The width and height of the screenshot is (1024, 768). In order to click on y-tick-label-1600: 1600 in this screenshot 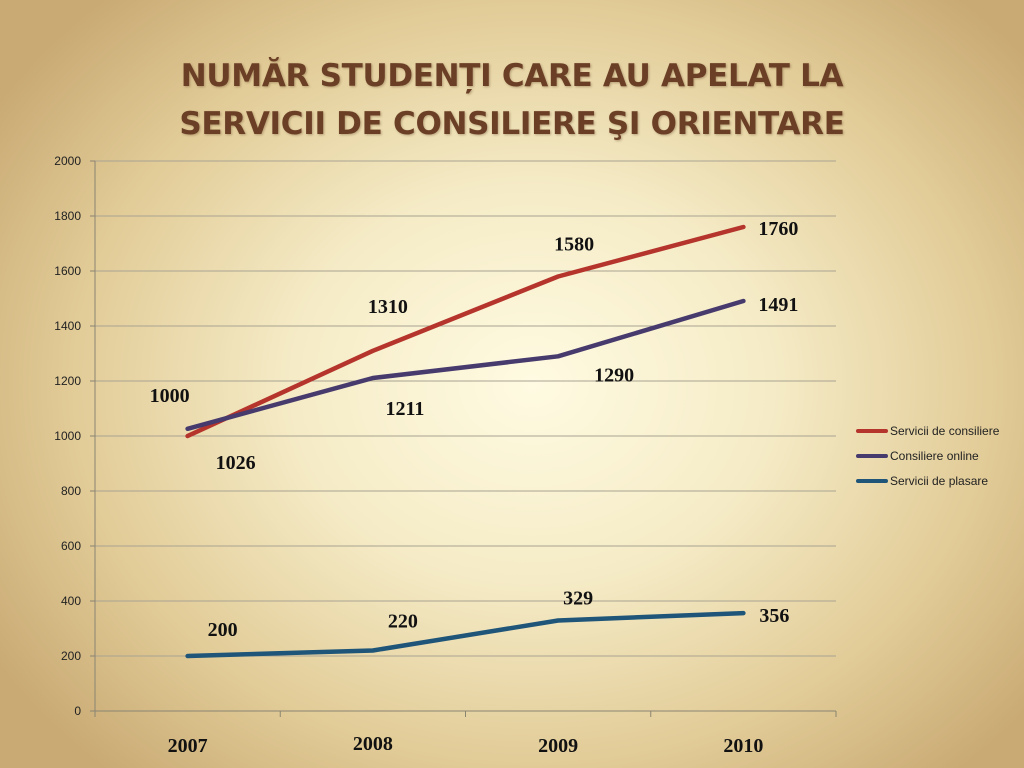, I will do `click(67, 271)`.